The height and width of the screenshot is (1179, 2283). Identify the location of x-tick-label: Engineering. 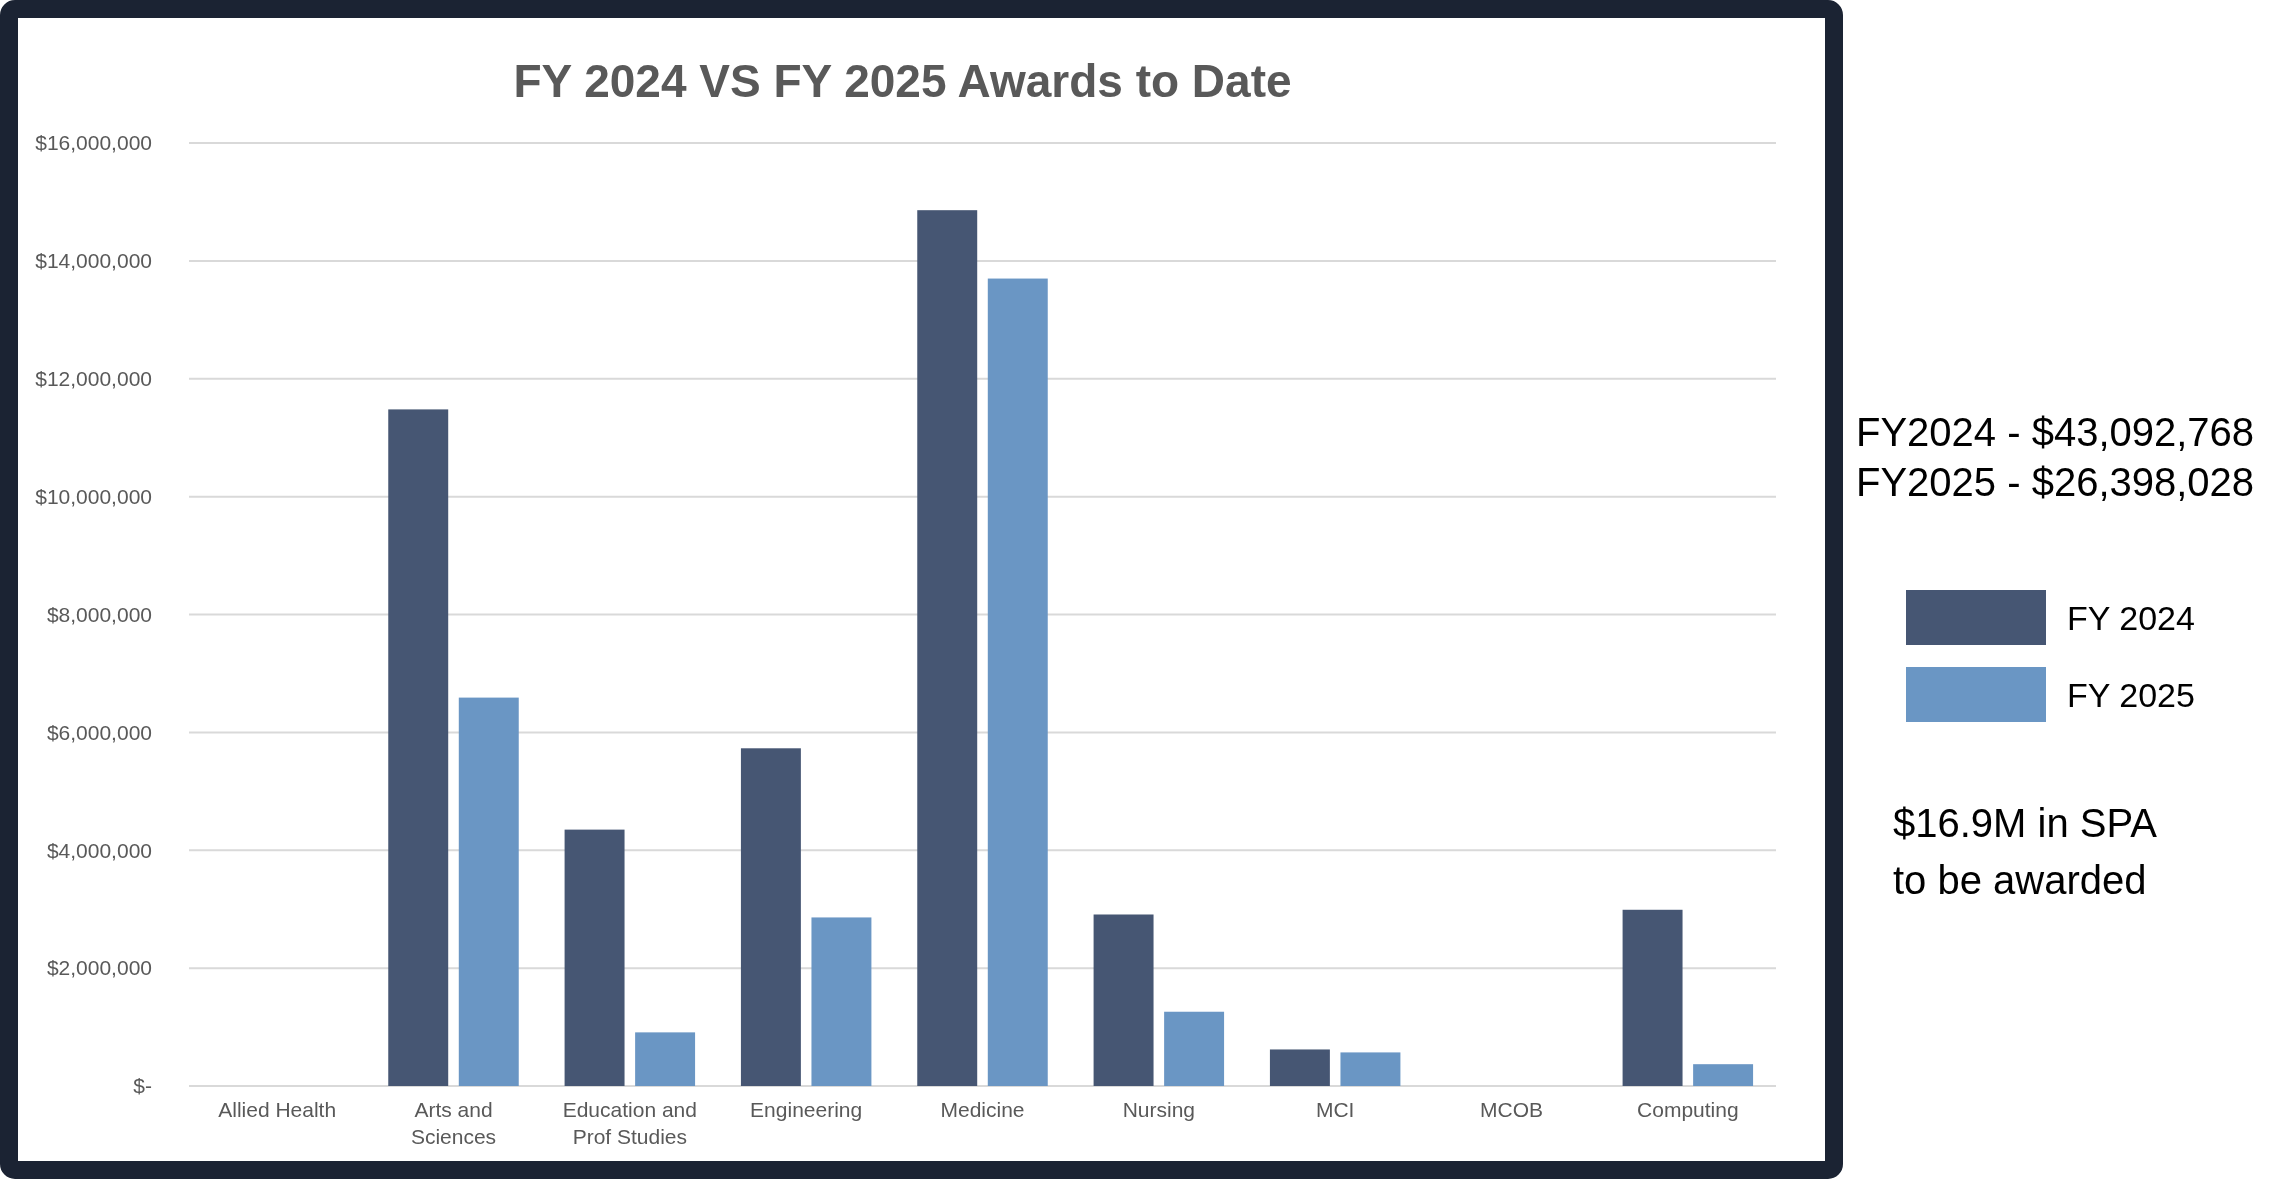
(806, 1109).